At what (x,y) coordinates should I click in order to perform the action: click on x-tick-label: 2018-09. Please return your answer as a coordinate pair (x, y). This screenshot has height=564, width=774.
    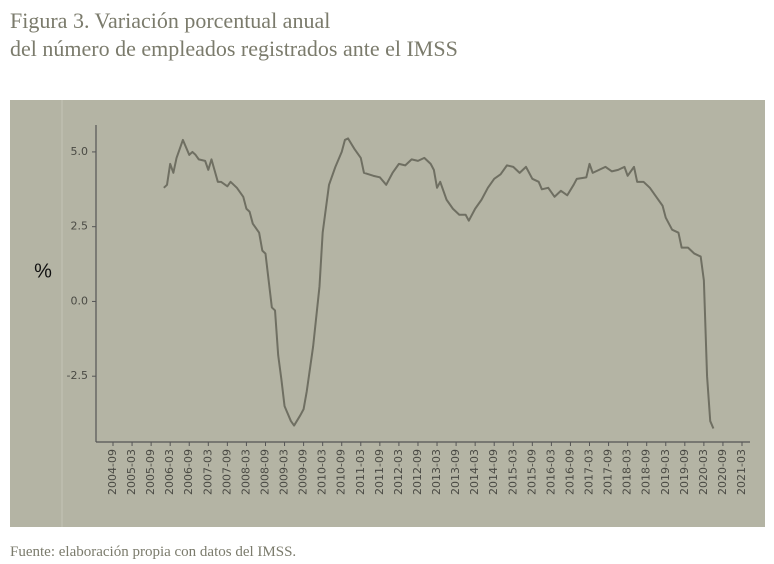
    Looking at the image, I should click on (646, 472).